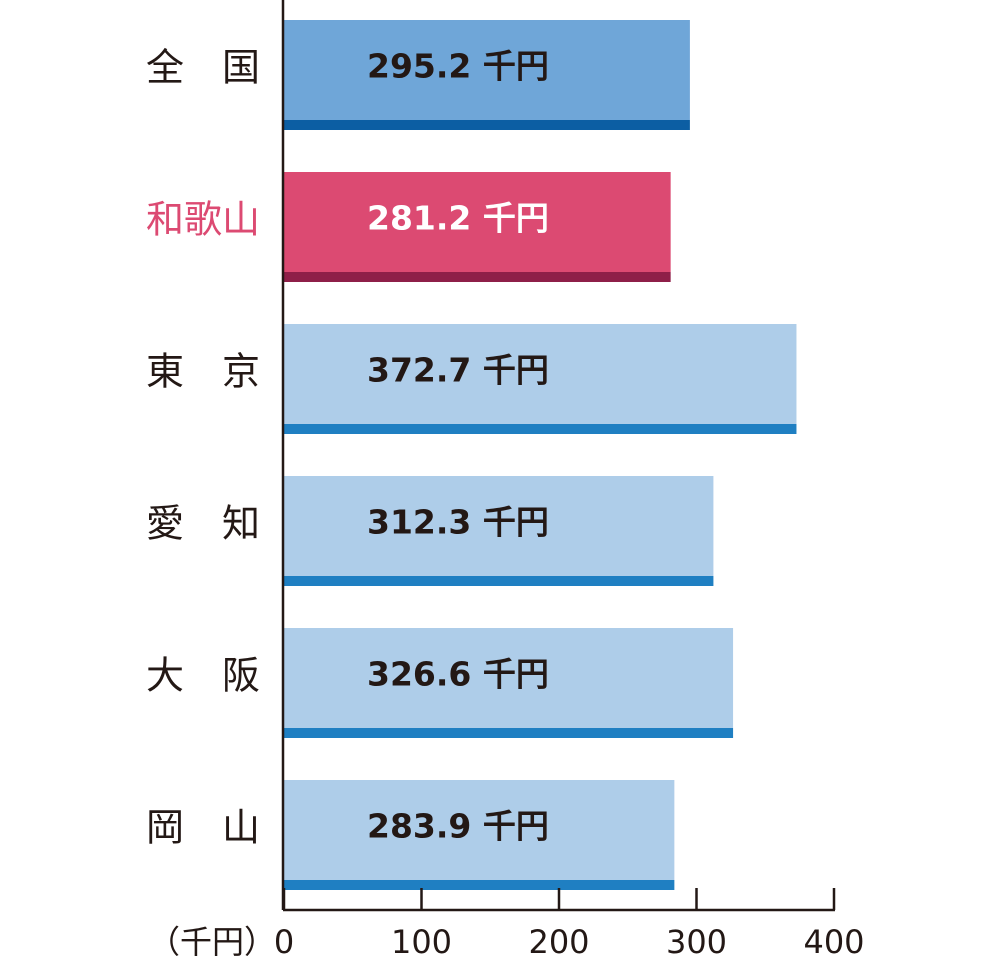 The image size is (1000, 970). I want to click on x-tick-label: 400, so click(833, 942).